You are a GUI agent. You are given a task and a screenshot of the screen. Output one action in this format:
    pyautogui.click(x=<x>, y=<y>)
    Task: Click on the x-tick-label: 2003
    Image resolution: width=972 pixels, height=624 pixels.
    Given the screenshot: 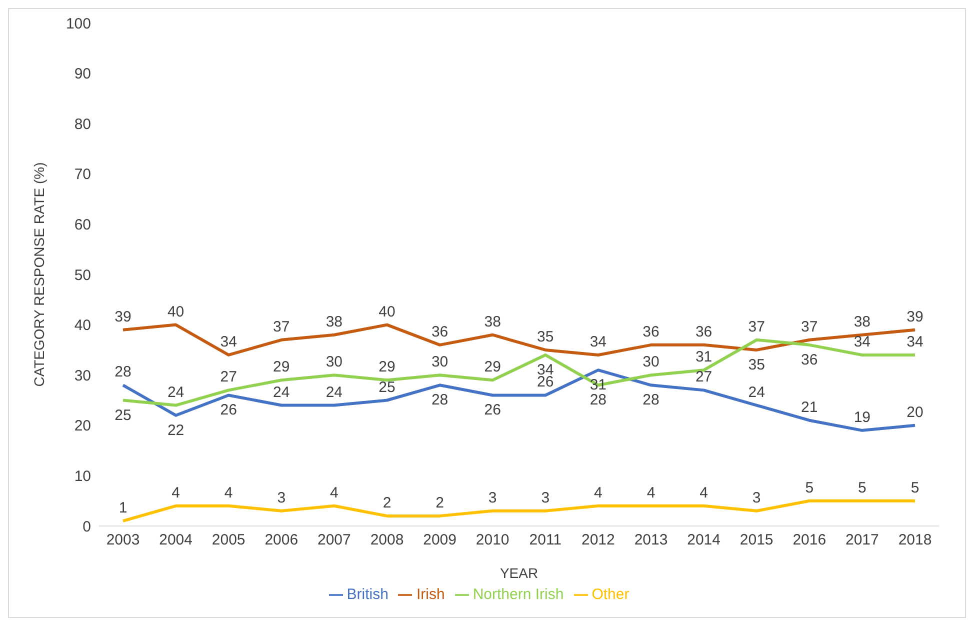 What is the action you would take?
    pyautogui.click(x=123, y=540)
    